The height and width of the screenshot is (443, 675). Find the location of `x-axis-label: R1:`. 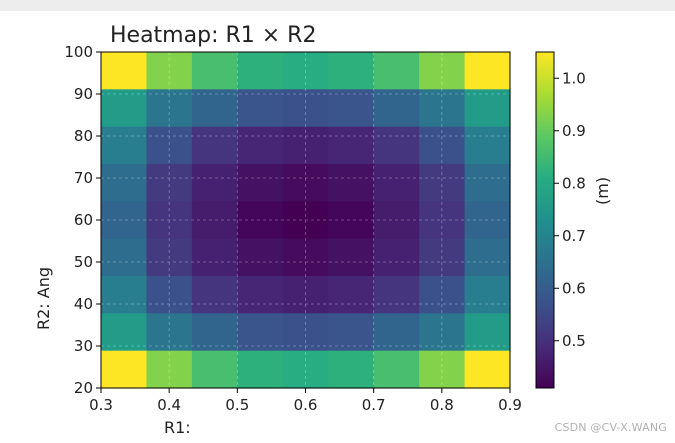

x-axis-label: R1: is located at coordinates (177, 427).